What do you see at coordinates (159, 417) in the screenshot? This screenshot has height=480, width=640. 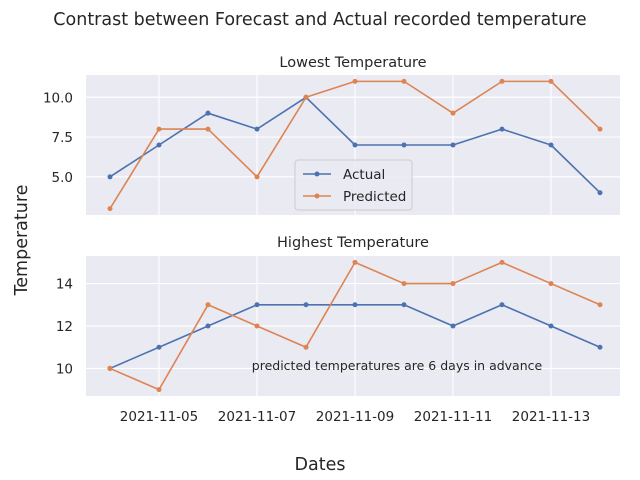 I see `x-tick-label: 2021-11-05` at bounding box center [159, 417].